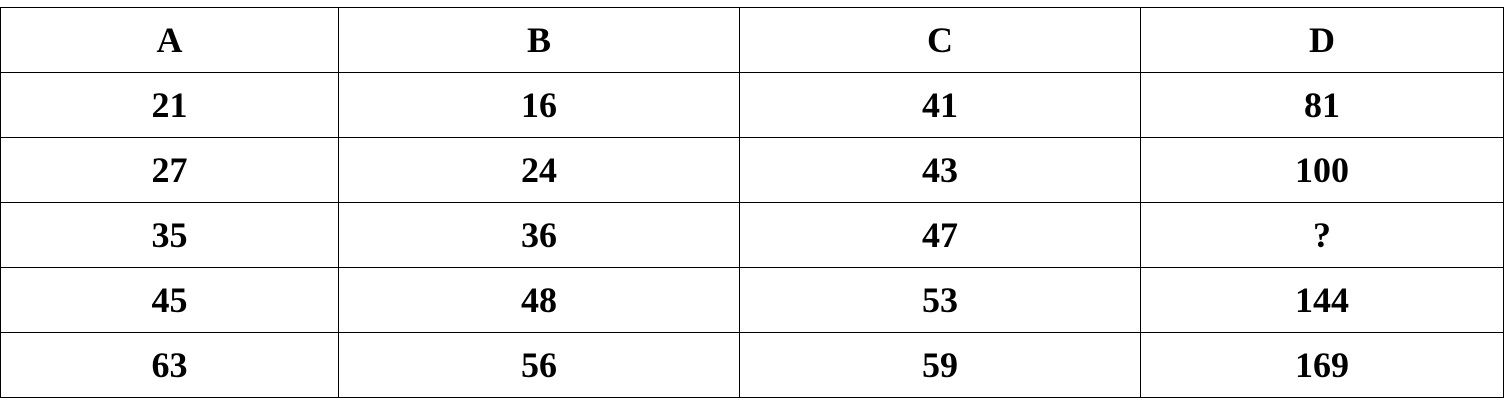 Image resolution: width=1505 pixels, height=410 pixels. I want to click on table-cell: 56, so click(539, 365).